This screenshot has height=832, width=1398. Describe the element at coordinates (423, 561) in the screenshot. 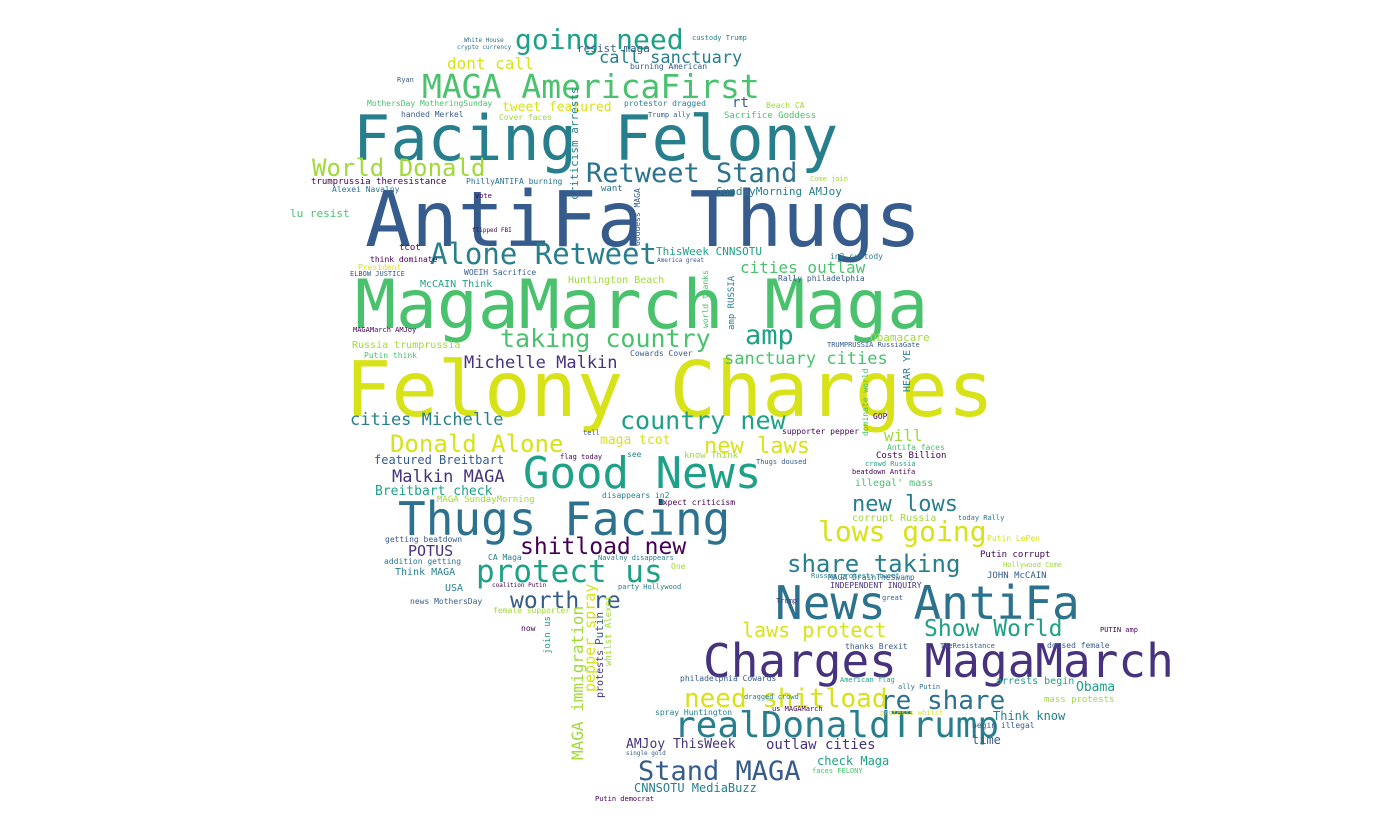

I see `word-addition-getting: addition getting` at that location.